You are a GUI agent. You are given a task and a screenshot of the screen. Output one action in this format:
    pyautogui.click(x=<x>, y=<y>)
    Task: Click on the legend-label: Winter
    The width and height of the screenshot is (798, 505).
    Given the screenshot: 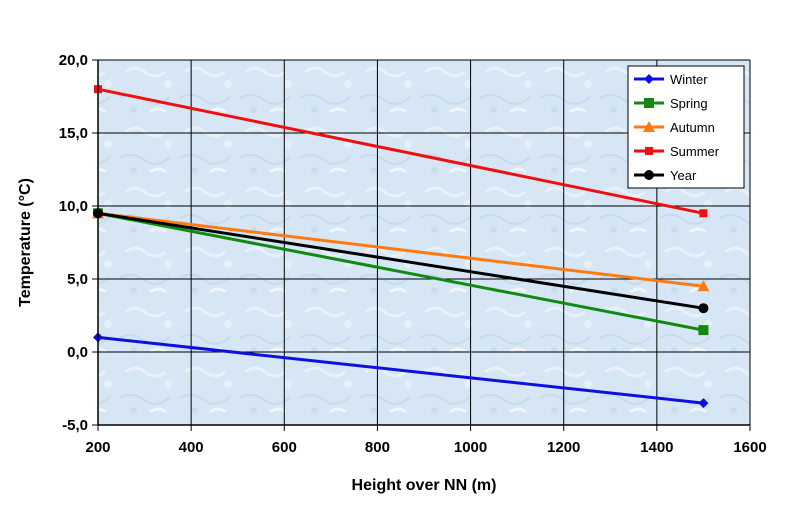 What is the action you would take?
    pyautogui.click(x=689, y=79)
    